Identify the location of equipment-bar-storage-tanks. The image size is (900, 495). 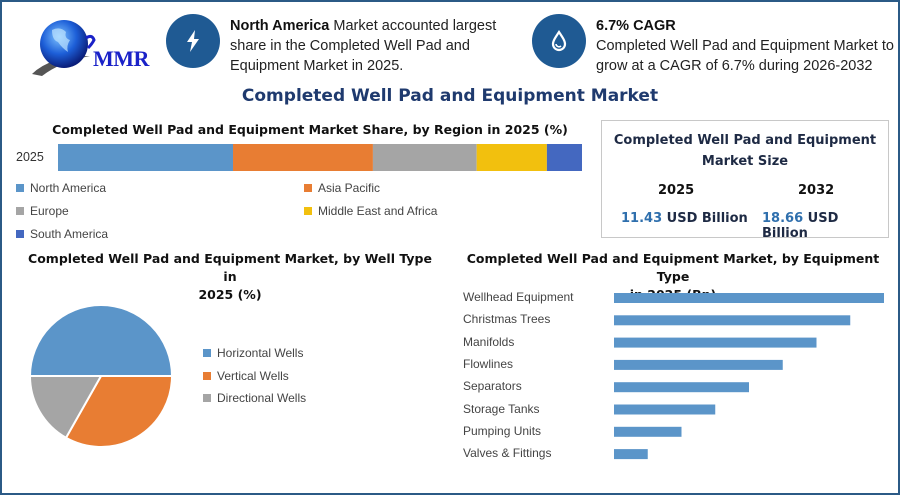
(665, 409).